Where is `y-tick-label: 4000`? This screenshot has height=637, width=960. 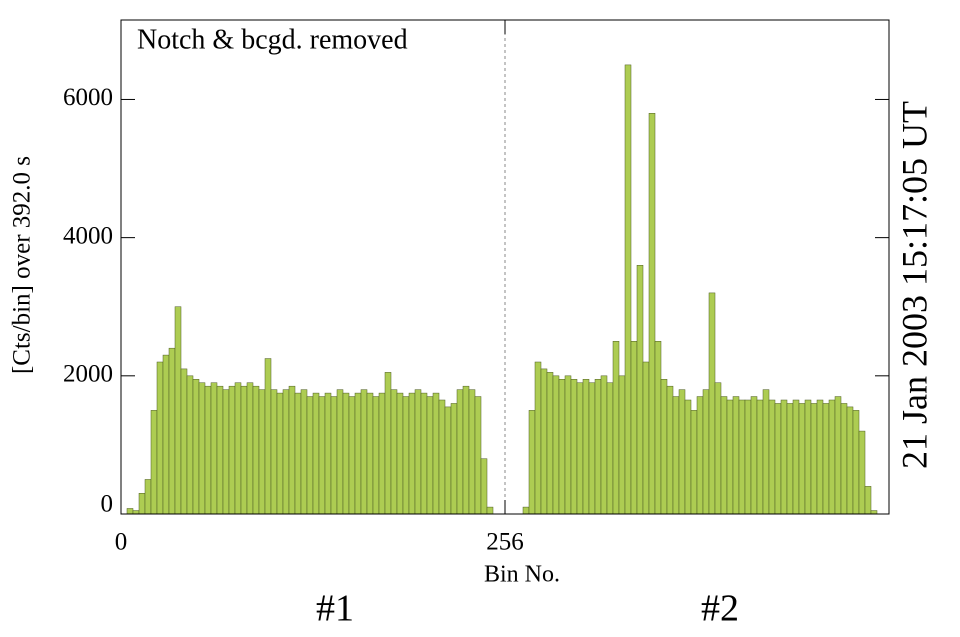
y-tick-label: 4000 is located at coordinates (88, 235).